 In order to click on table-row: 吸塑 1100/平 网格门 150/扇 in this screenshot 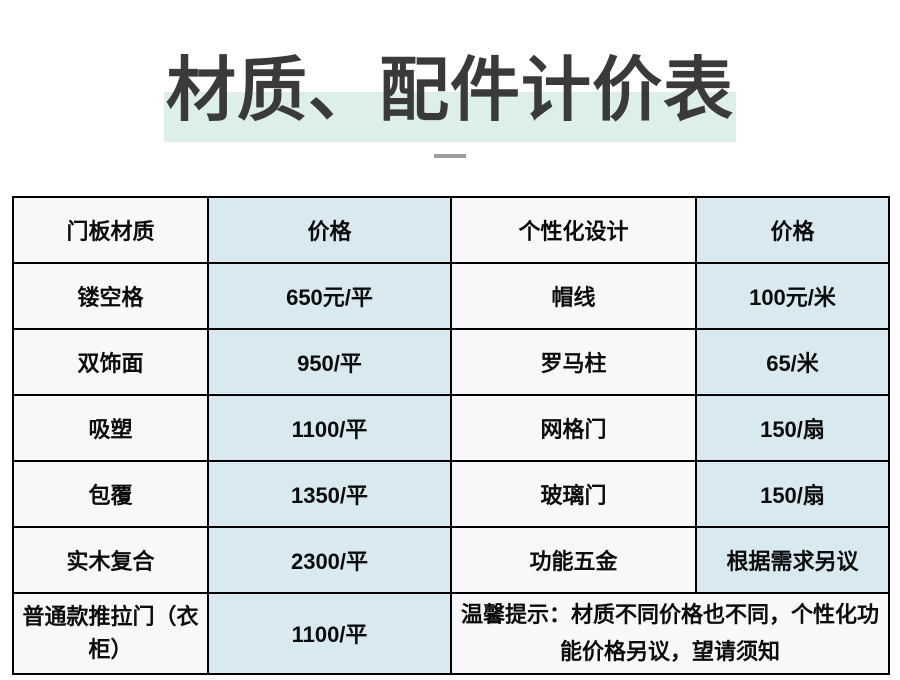, I will do `click(451, 428)`.